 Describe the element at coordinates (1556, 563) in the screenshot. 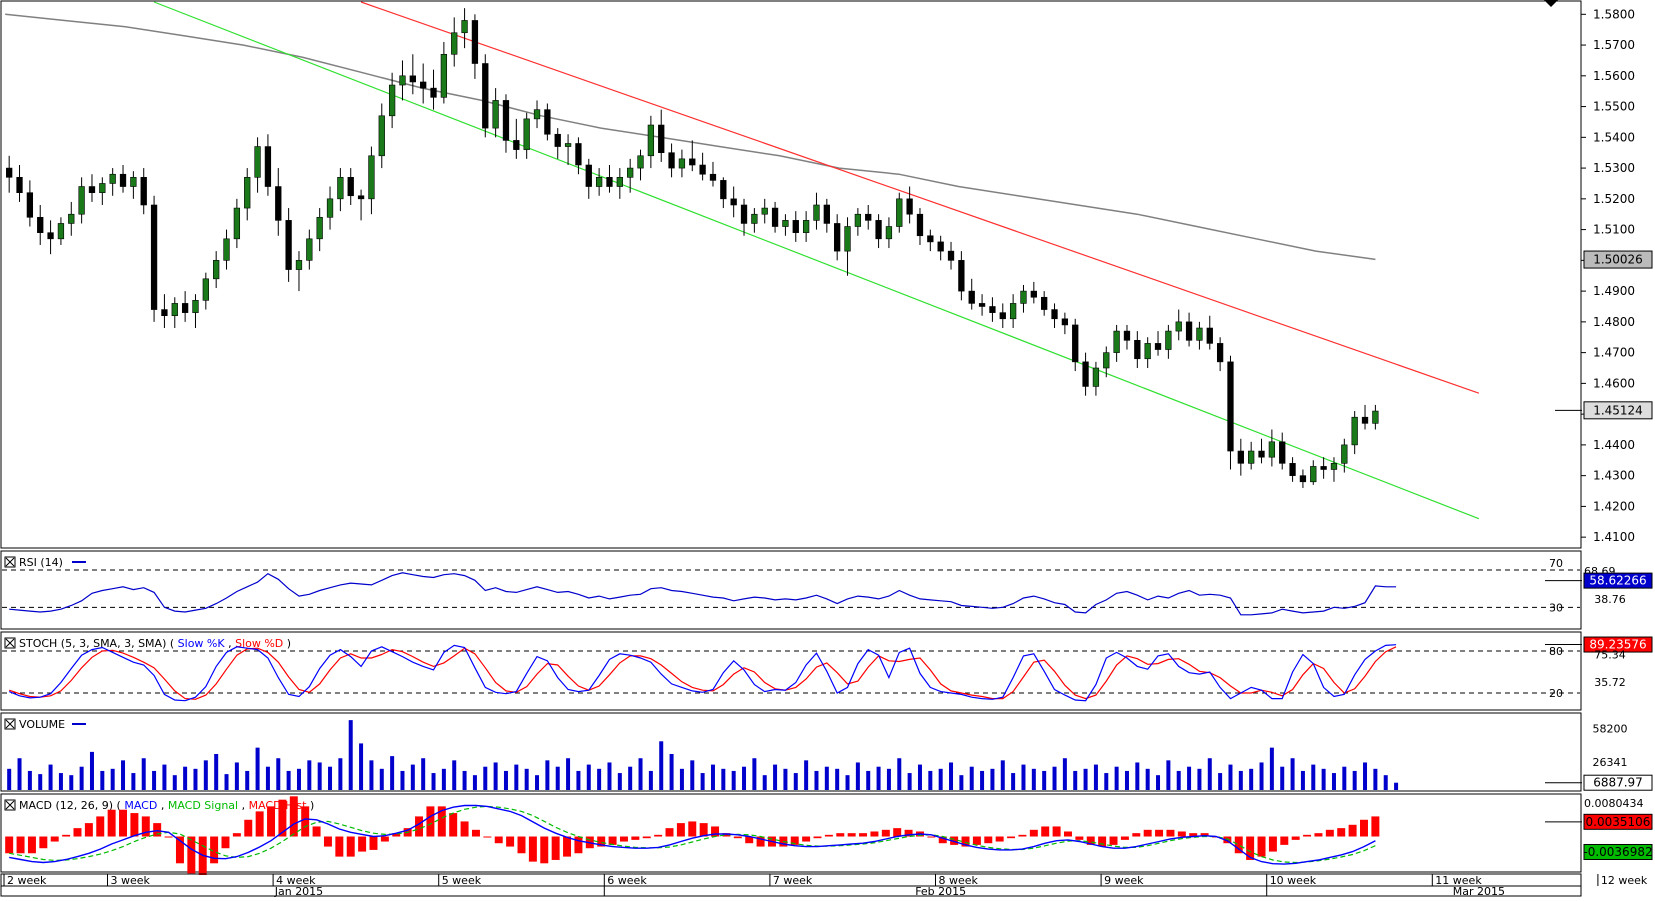

I see `rsi-level-70-label: 70` at that location.